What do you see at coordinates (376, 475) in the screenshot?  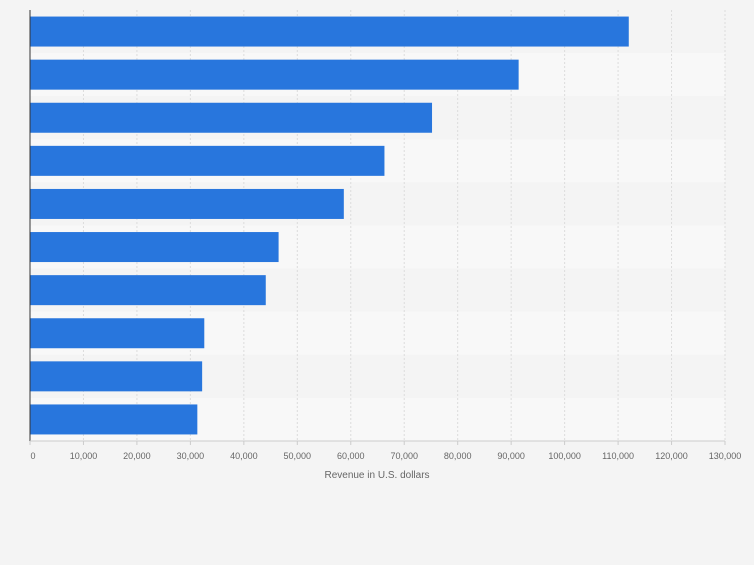 I see `x-axis-label: Revenue in U.S. dollars` at bounding box center [376, 475].